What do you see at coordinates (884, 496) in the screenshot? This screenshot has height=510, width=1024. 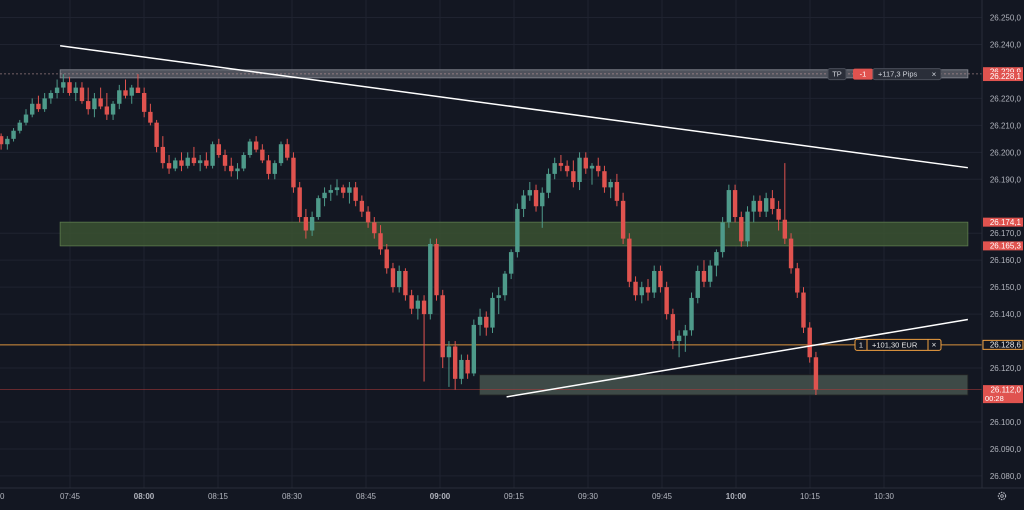 I see `time-tick-label: 10:30` at bounding box center [884, 496].